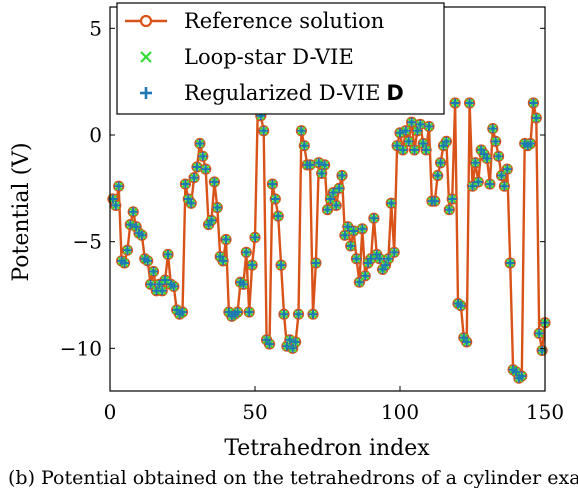 The height and width of the screenshot is (488, 578). What do you see at coordinates (21, 211) in the screenshot?
I see `y-axis-title: Potential (V)` at bounding box center [21, 211].